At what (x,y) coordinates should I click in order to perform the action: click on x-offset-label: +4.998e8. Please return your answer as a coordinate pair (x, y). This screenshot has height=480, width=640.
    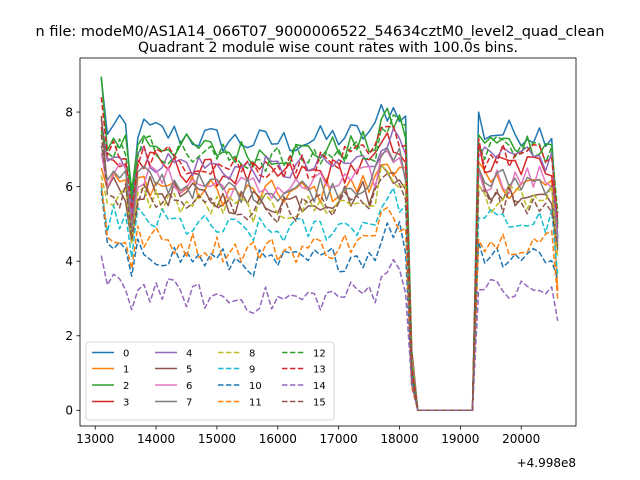
    Looking at the image, I should click on (546, 463).